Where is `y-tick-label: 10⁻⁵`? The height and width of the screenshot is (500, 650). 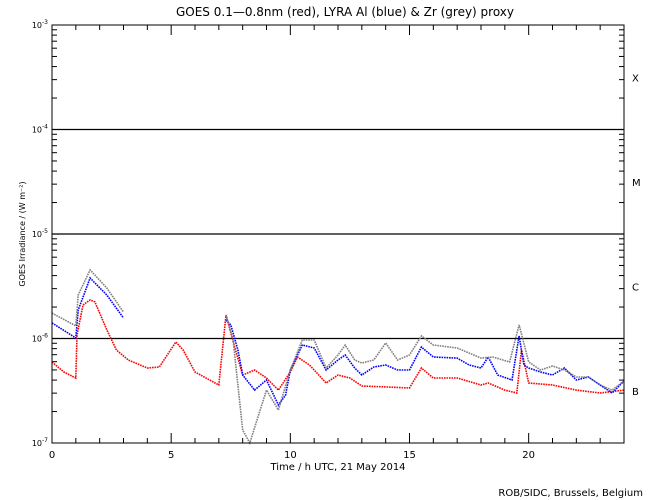 y-tick-label: 10⁻⁵ is located at coordinates (40, 233).